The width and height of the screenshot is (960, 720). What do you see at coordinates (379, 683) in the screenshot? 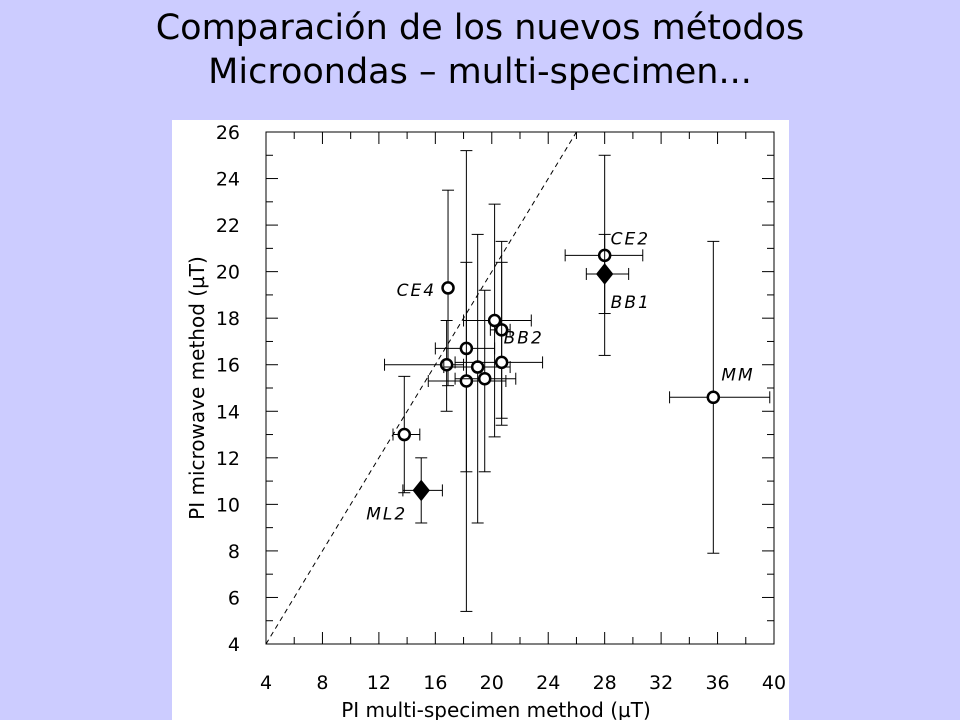
I see `x-tick-label: 12` at bounding box center [379, 683].